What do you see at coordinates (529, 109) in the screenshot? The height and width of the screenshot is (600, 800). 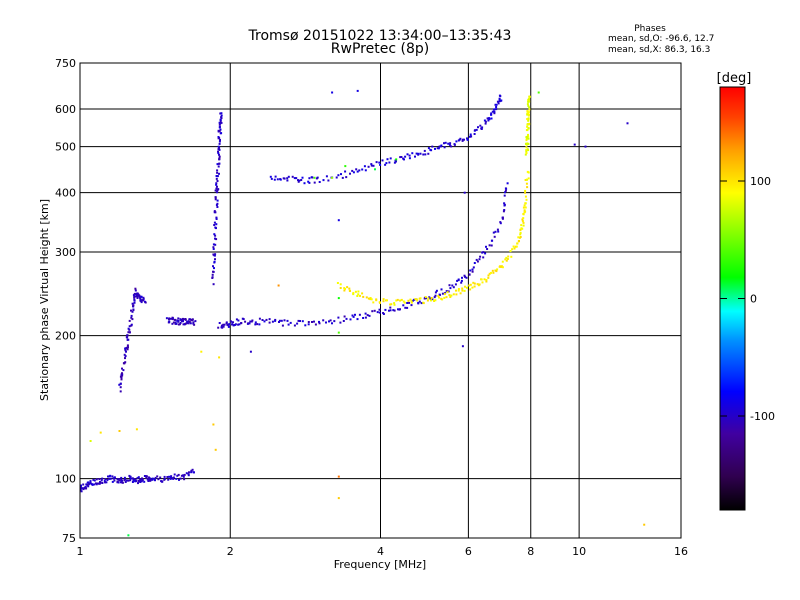 I see `trace-point-x-cusp` at bounding box center [529, 109].